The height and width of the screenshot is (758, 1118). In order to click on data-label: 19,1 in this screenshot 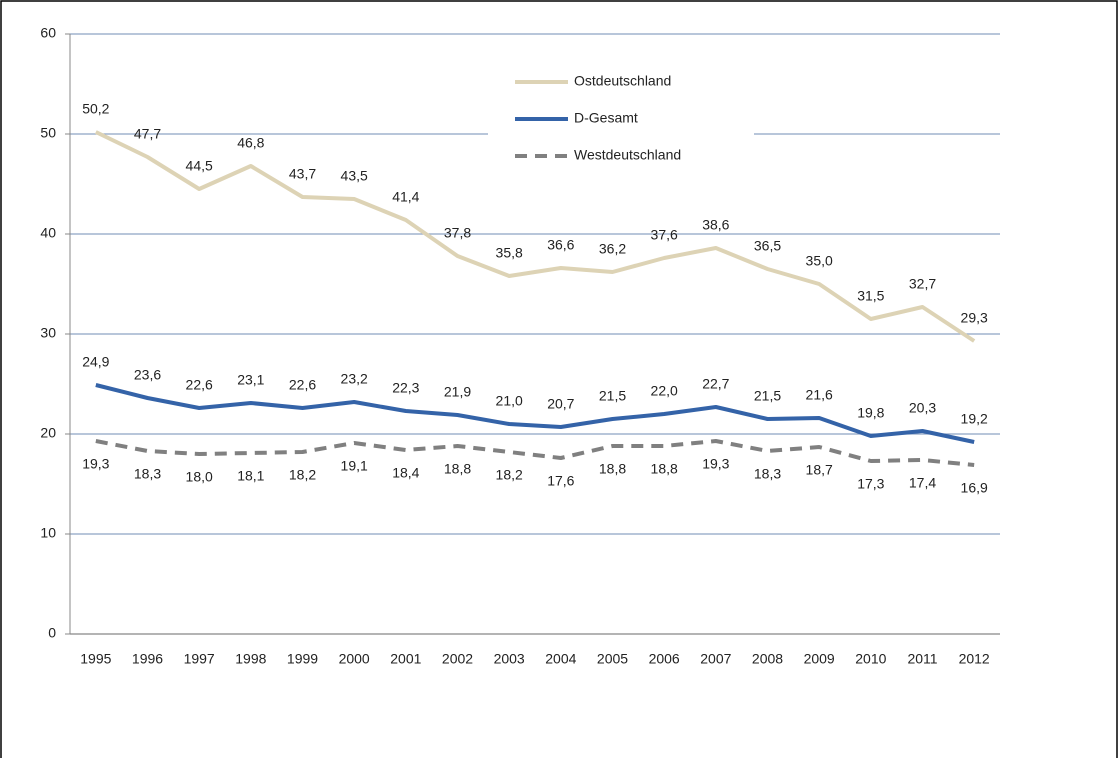, I will do `click(354, 466)`.